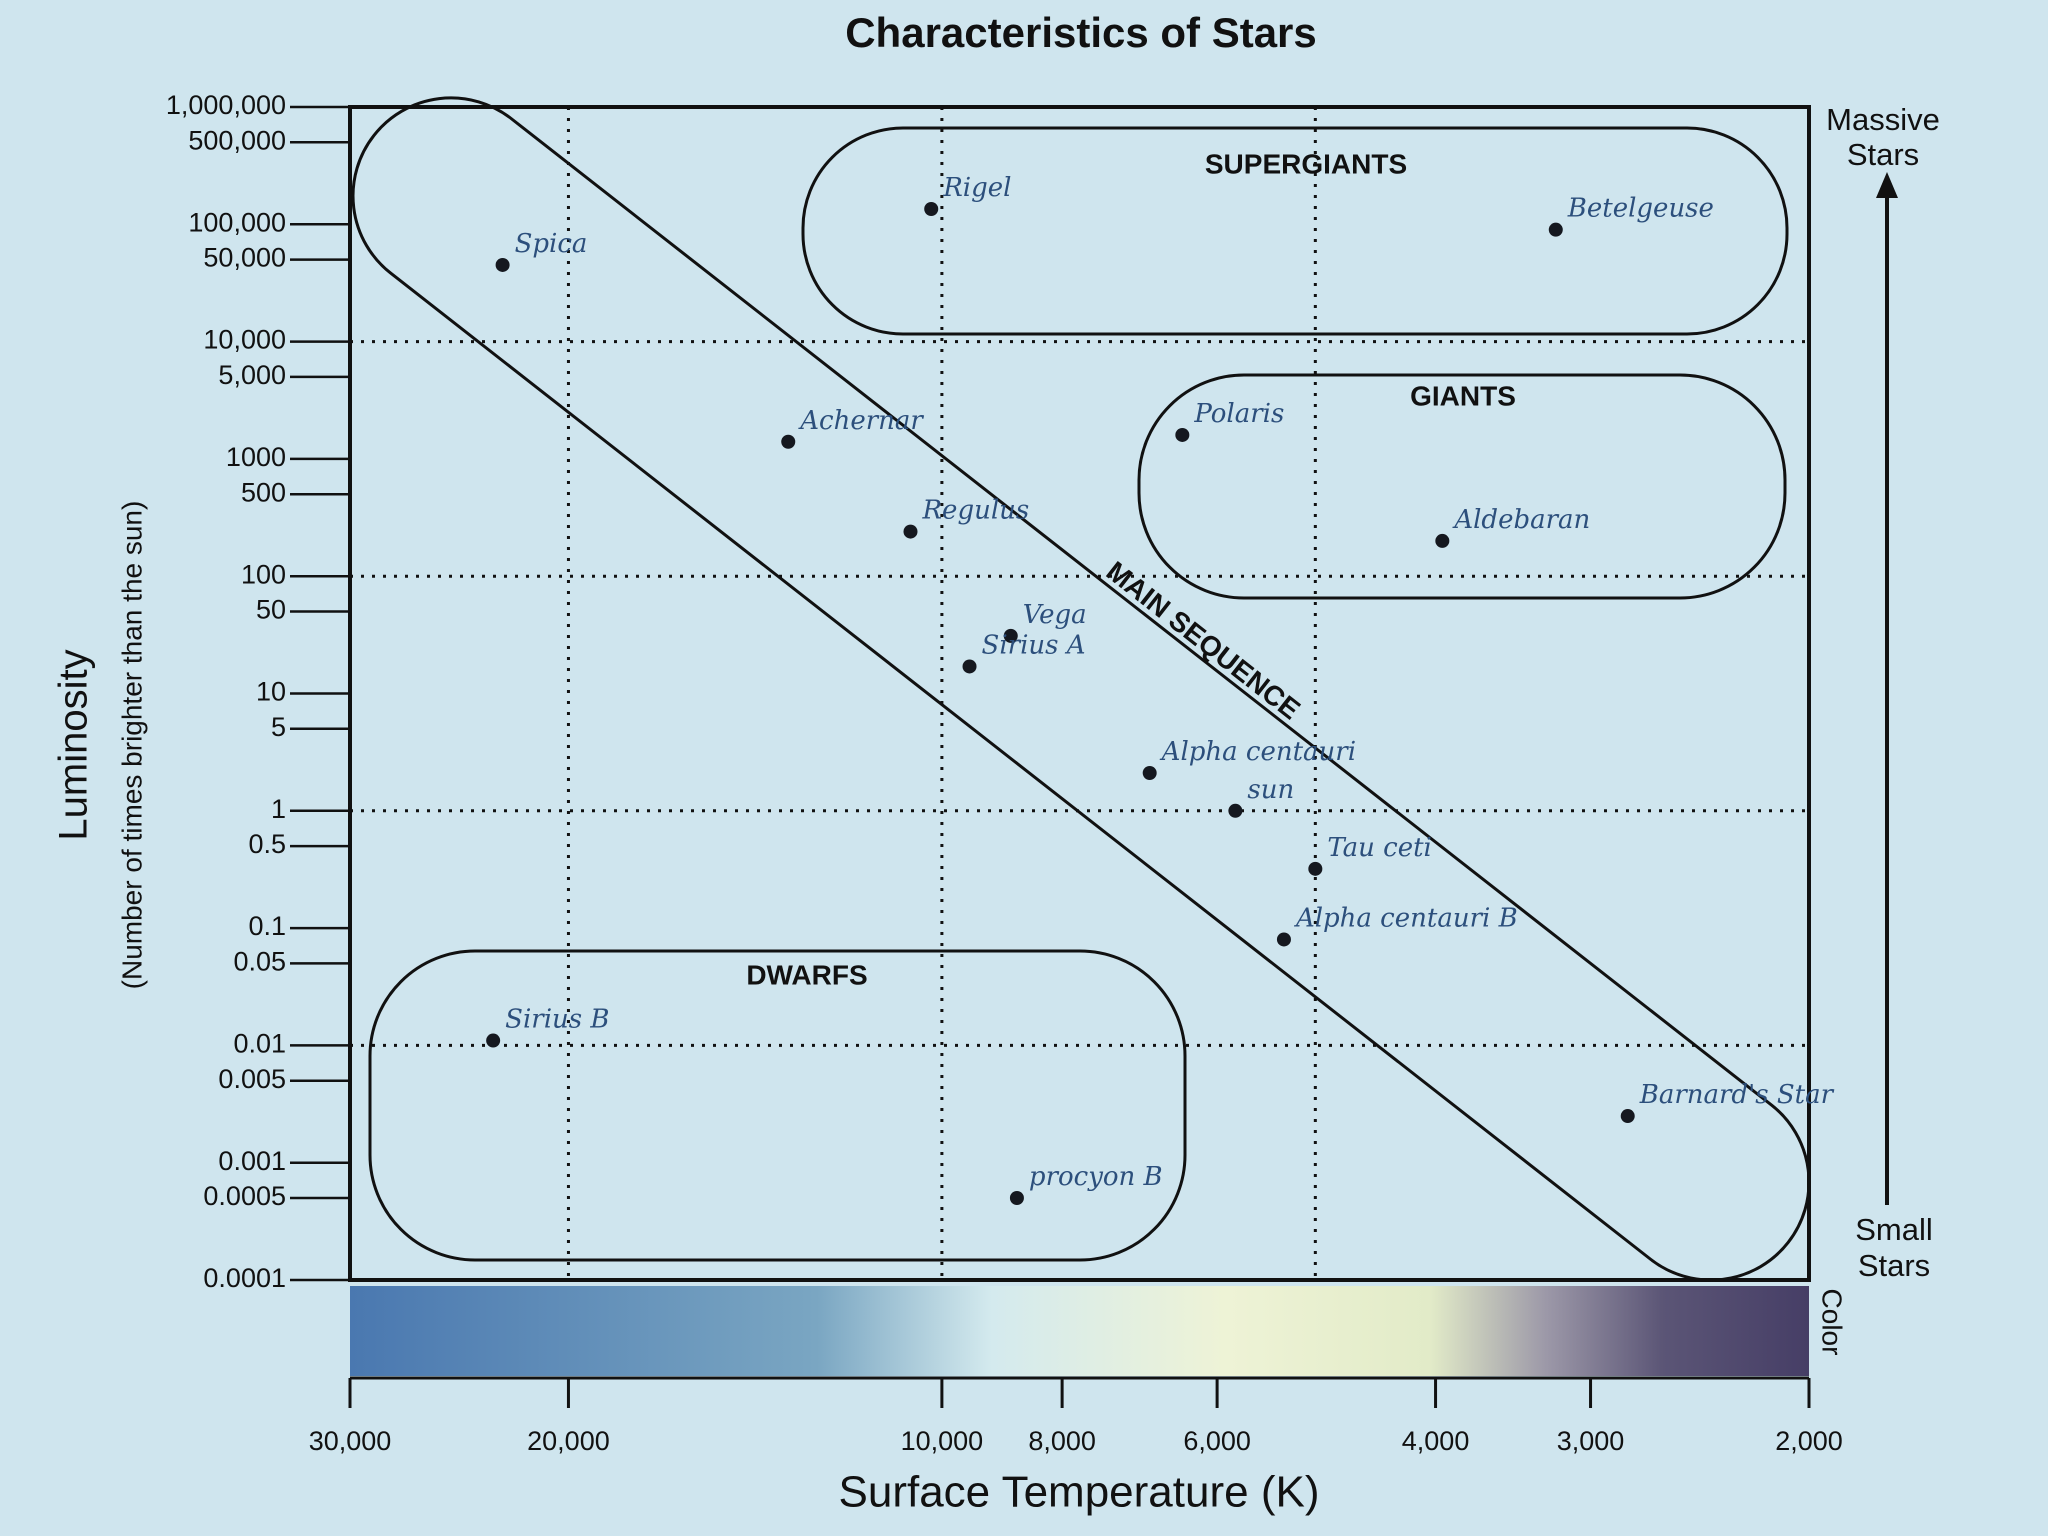 This screenshot has width=2048, height=1536. Describe the element at coordinates (551, 244) in the screenshot. I see `star-label: Spica` at that location.